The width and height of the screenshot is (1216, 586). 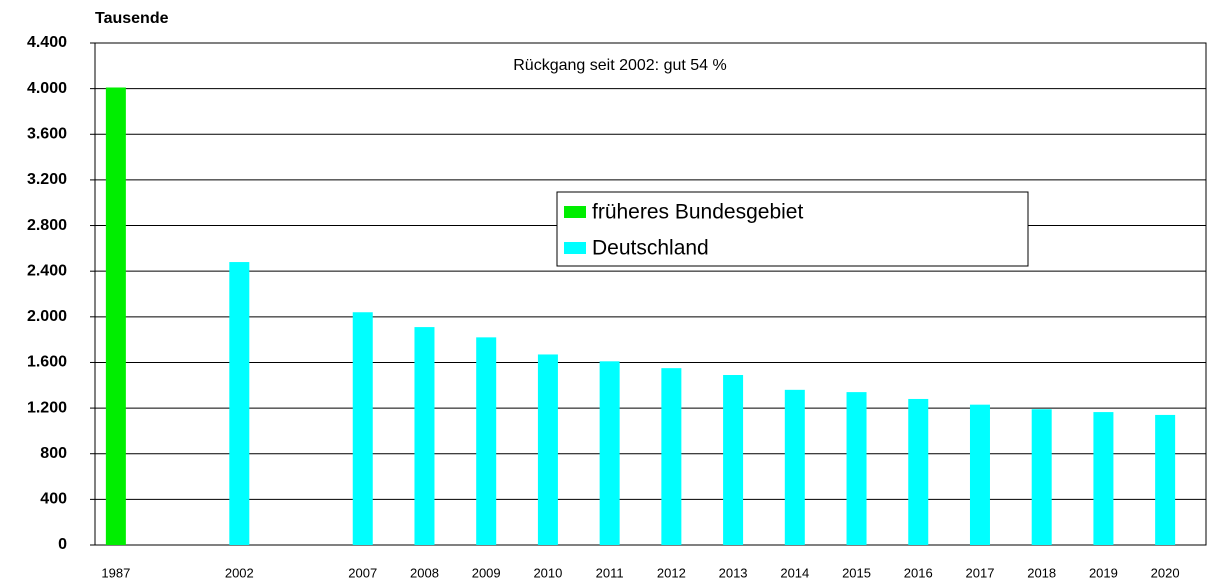 What do you see at coordinates (486, 572) in the screenshot?
I see `x-tick-label: 2009` at bounding box center [486, 572].